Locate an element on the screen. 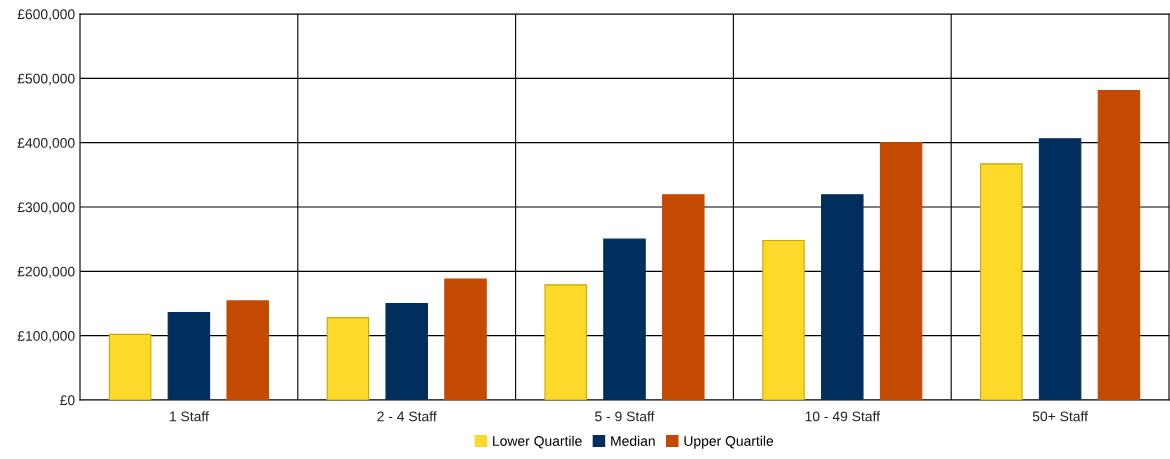 The height and width of the screenshot is (459, 1170). x-tick-label: 2 - 4 Staff is located at coordinates (407, 416).